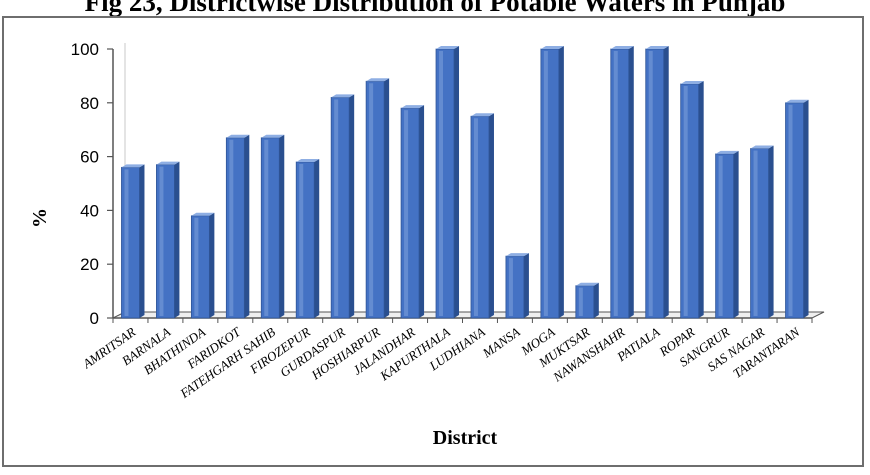 Image resolution: width=870 pixels, height=475 pixels. Describe the element at coordinates (85, 49) in the screenshot. I see `y-tick-label: 100` at that location.